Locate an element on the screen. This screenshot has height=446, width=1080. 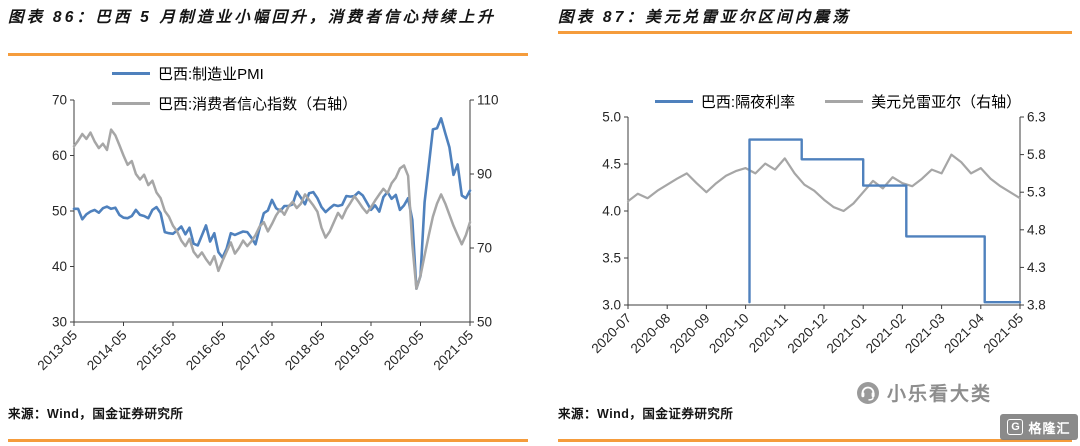
svg-text: 2016-05 is located at coordinates (206, 351).